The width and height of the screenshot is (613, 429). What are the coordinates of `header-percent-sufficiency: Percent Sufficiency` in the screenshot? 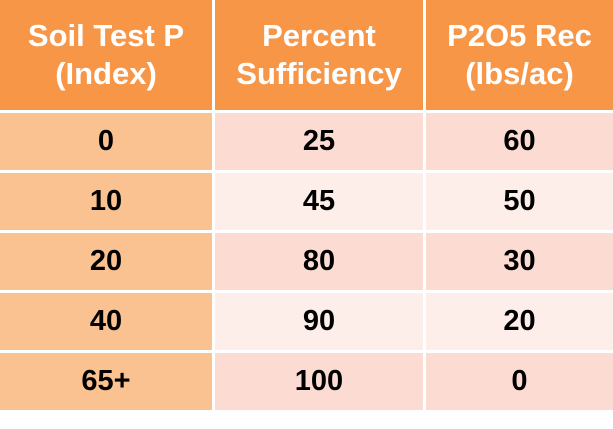 It's located at (319, 55).